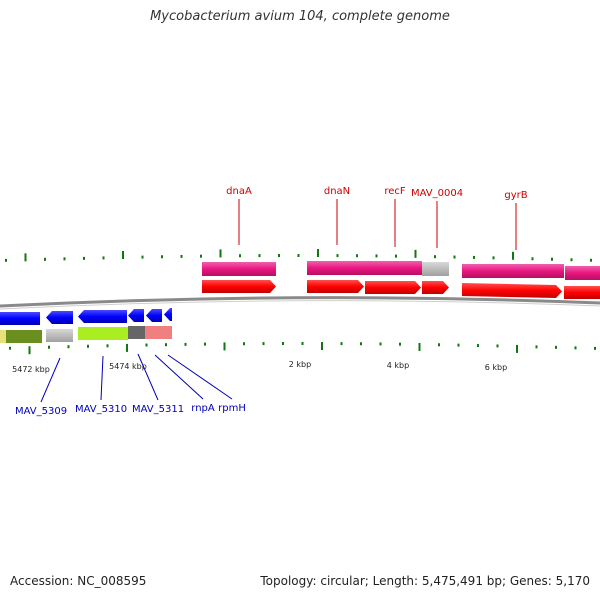 Image resolution: width=600 pixels, height=600 pixels. Describe the element at coordinates (336, 268) in the screenshot. I see `gene-dnaN` at that location.